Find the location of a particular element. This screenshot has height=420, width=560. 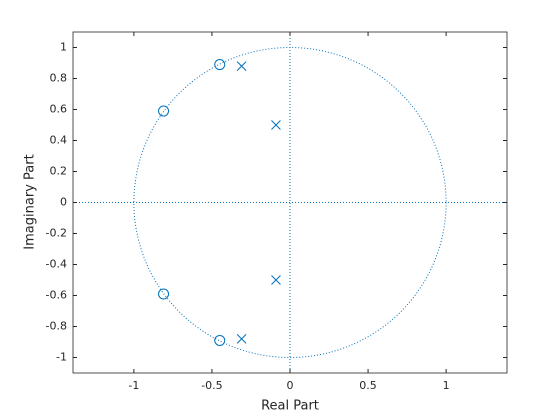

y-tick-label: -1 is located at coordinates (61, 357).